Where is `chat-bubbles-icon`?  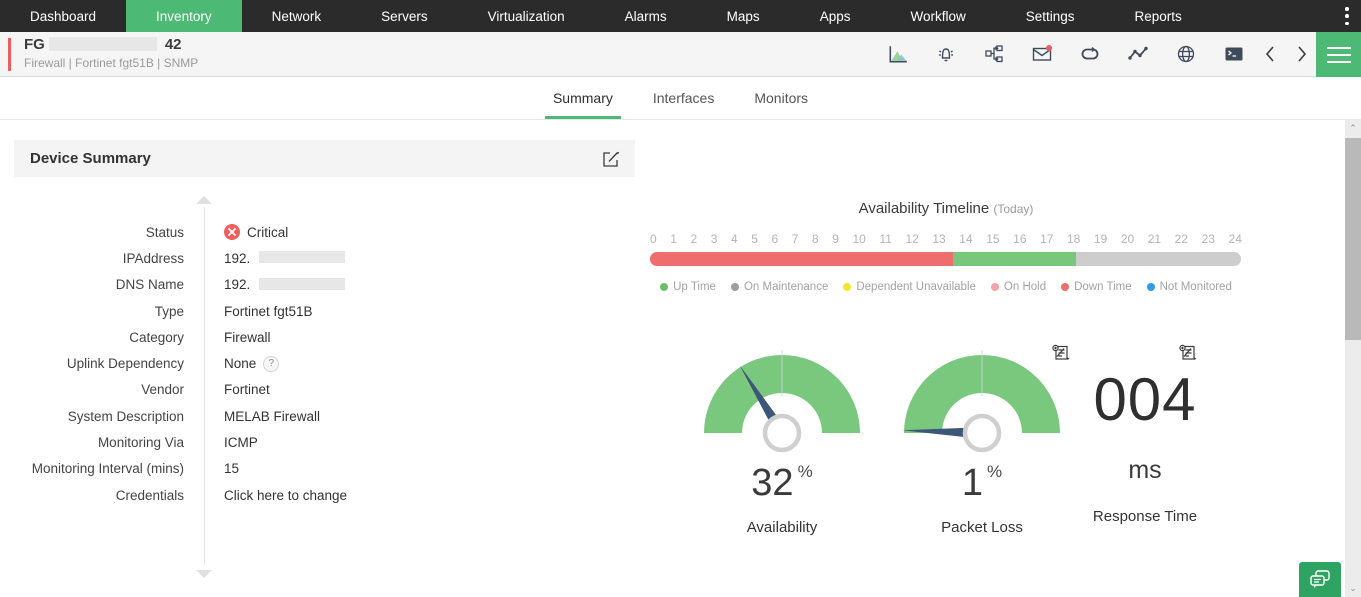
chat-bubbles-icon is located at coordinates (1320, 578).